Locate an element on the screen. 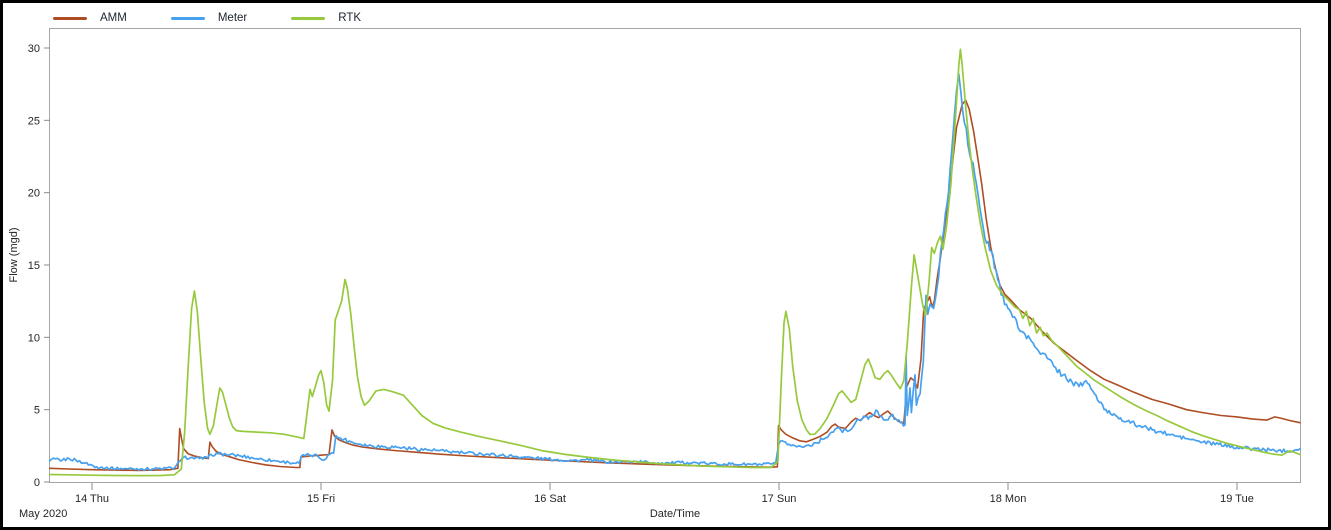  x-tick-label: 17 Sun is located at coordinates (779, 499).